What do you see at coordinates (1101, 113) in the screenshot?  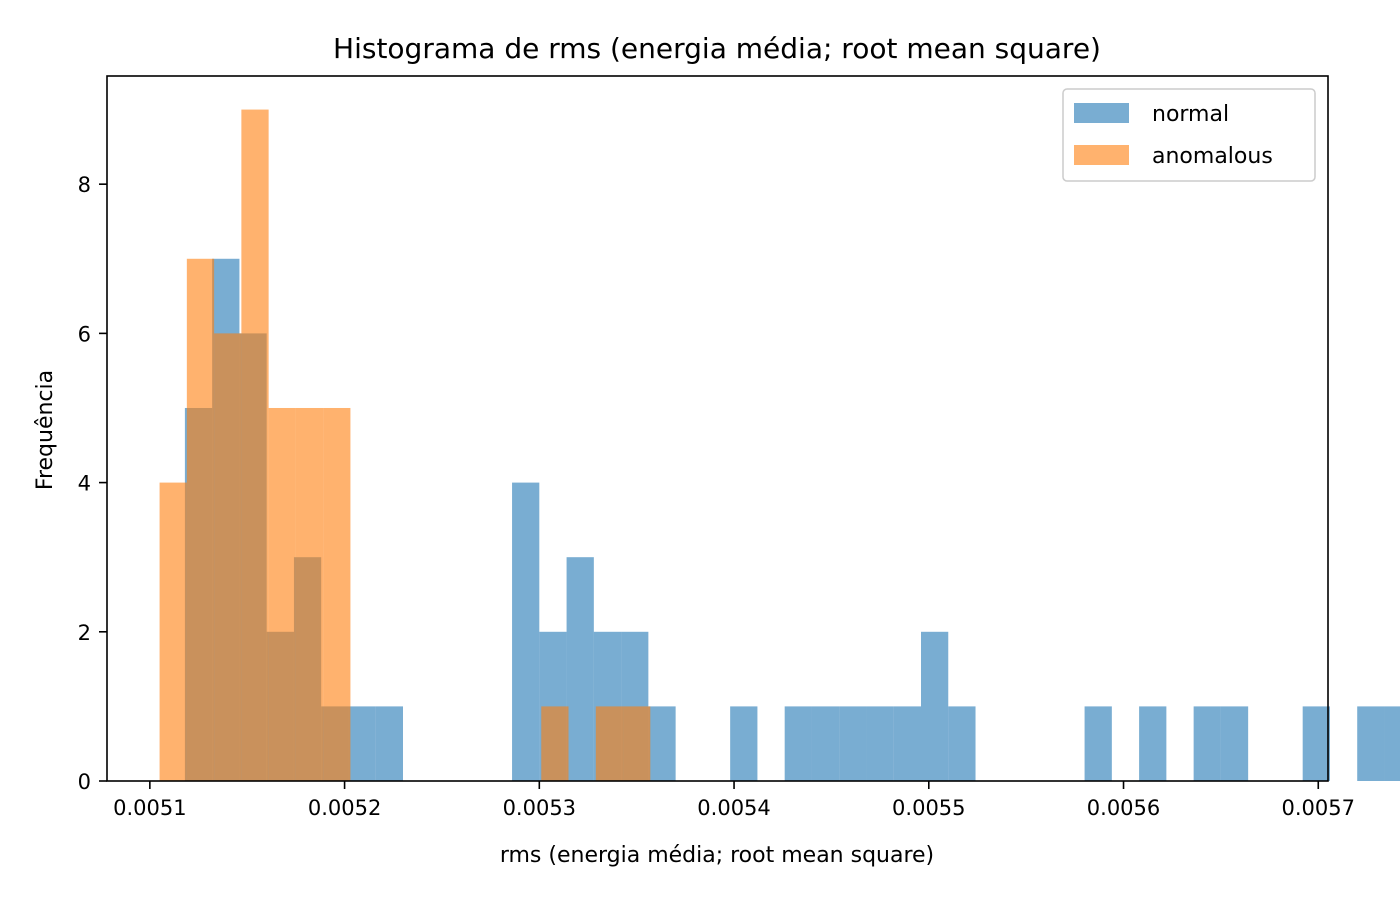 I see `legend-swatch-normal` at bounding box center [1101, 113].